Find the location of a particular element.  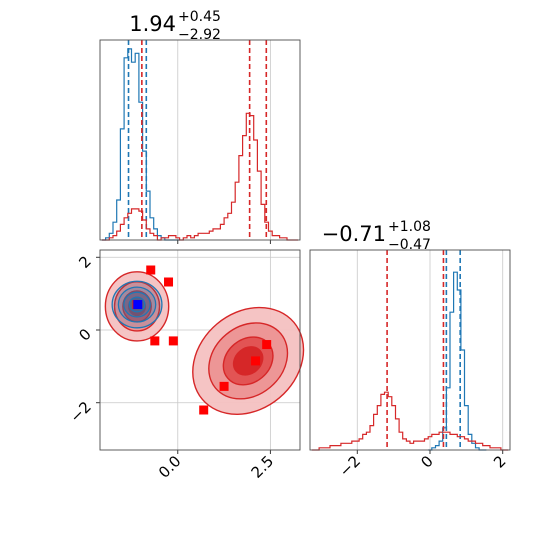

right-xtick-label-1: 0 is located at coordinates (426, 461).